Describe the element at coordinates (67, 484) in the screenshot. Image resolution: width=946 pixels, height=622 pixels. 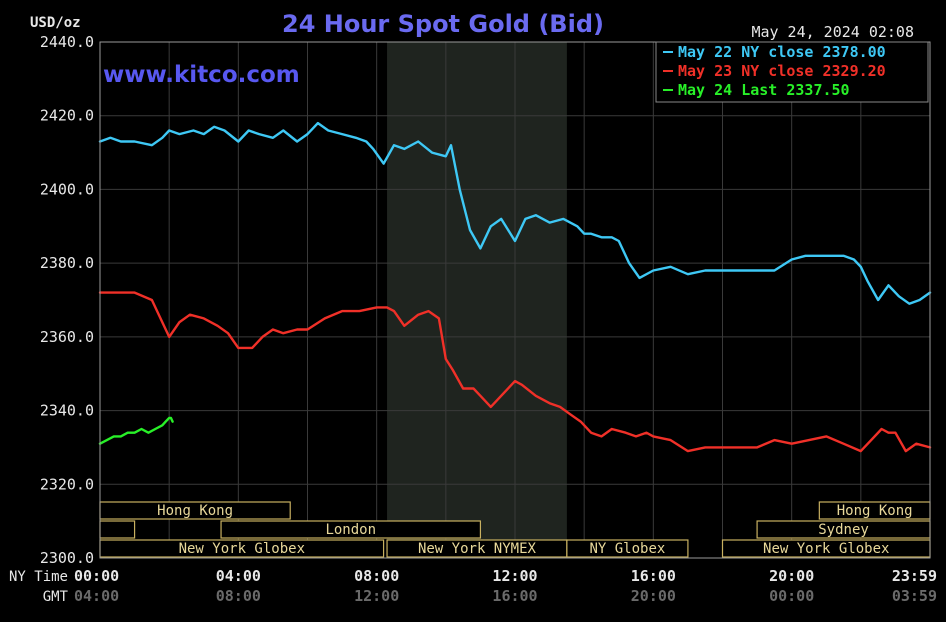
I see `y-tick-label: 2320.0` at that location.